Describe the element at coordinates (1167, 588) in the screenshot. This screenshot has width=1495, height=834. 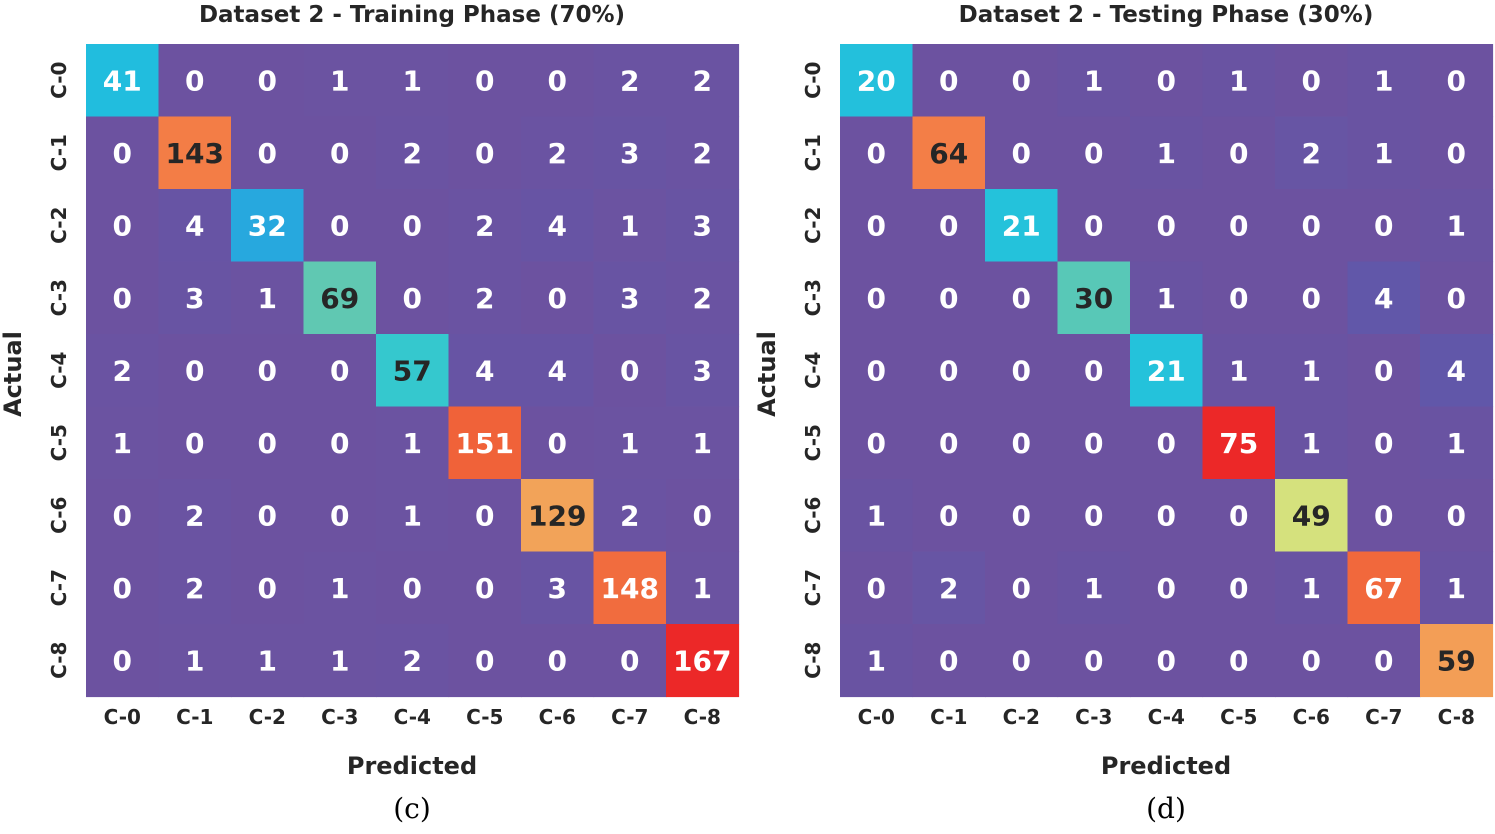
I see `testing-cell-r7-c4` at that location.